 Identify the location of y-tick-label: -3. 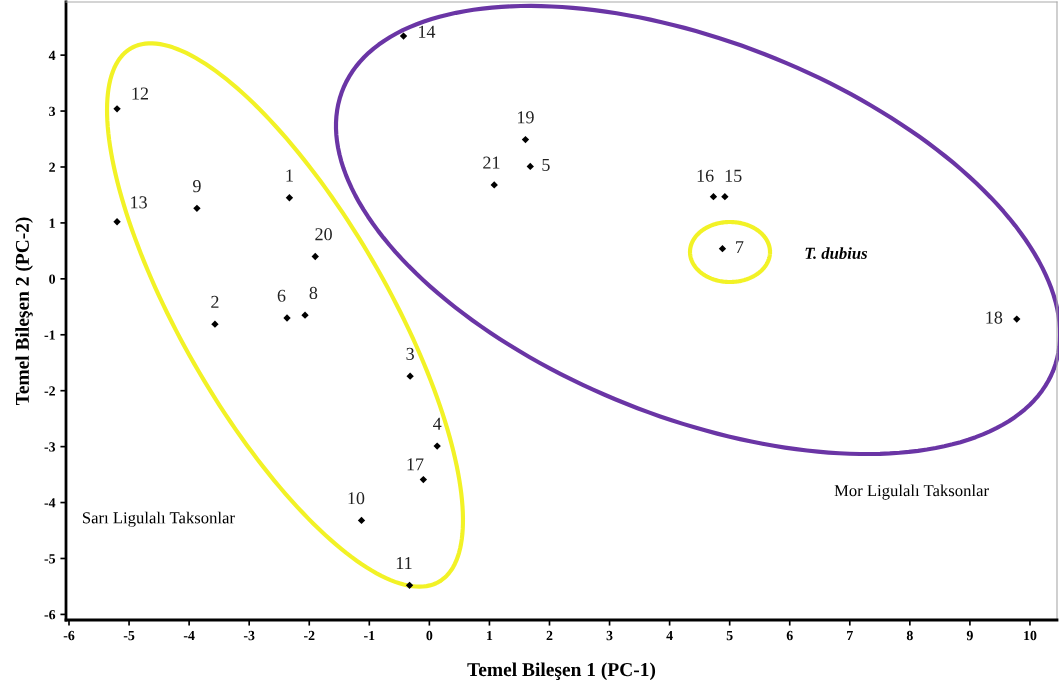
(50, 447).